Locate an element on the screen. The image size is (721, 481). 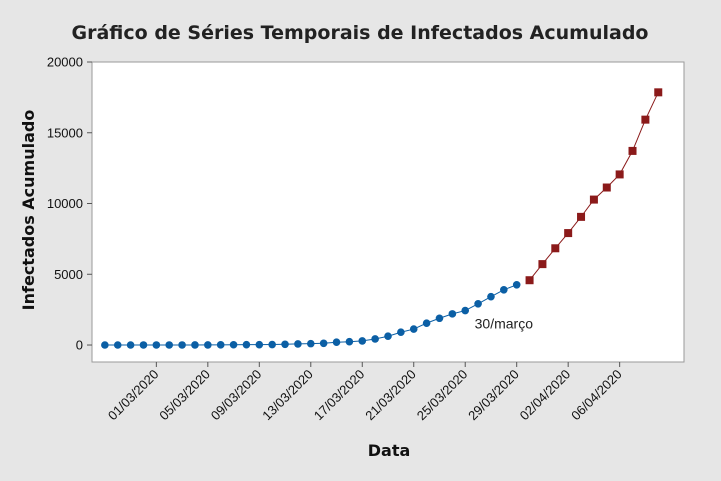
y-tick-label: 15000 is located at coordinates (65, 132).